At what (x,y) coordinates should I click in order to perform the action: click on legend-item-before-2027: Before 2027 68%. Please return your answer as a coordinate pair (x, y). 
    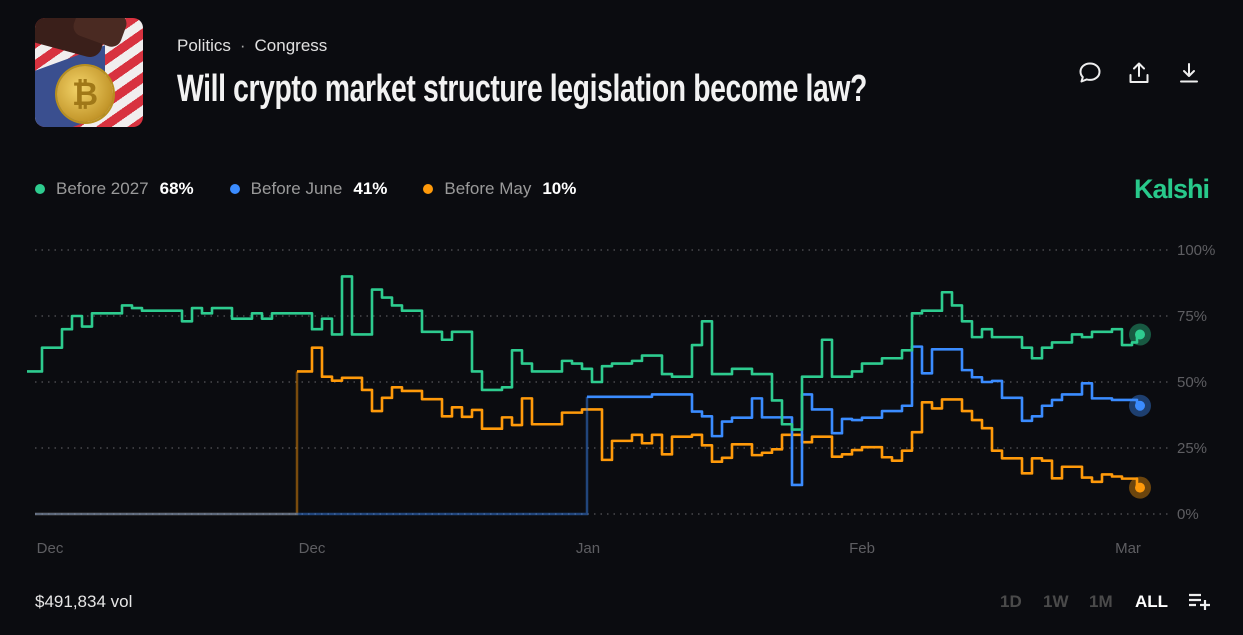
    Looking at the image, I should click on (114, 189).